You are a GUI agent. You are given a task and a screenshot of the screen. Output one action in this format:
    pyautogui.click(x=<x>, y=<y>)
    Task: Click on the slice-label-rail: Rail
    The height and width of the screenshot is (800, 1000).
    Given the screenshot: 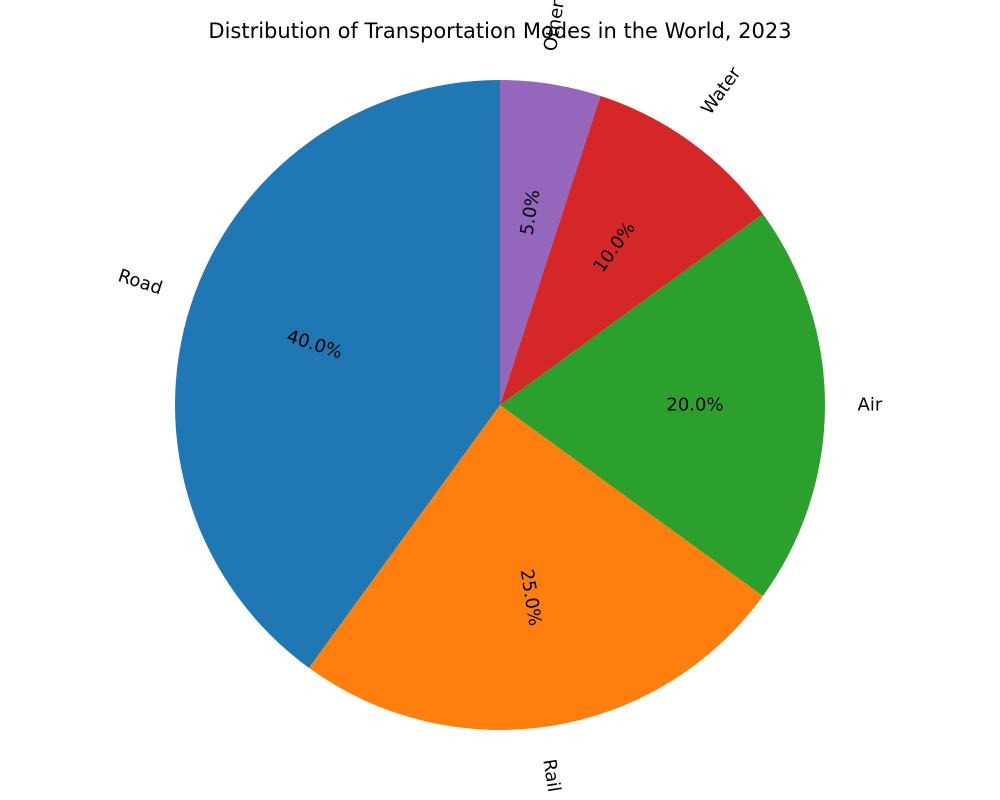 What is the action you would take?
    pyautogui.click(x=551, y=776)
    